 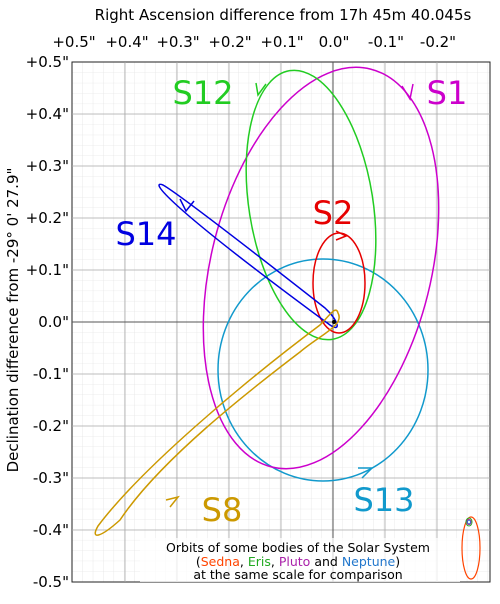 I want to click on label-s8: S8, so click(x=222, y=510).